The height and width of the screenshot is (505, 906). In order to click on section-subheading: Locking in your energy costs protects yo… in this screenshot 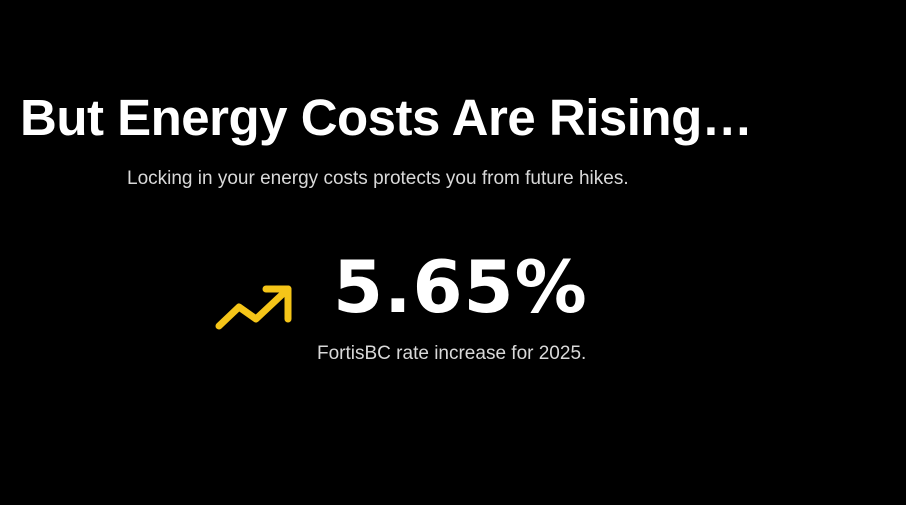, I will do `click(378, 178)`.